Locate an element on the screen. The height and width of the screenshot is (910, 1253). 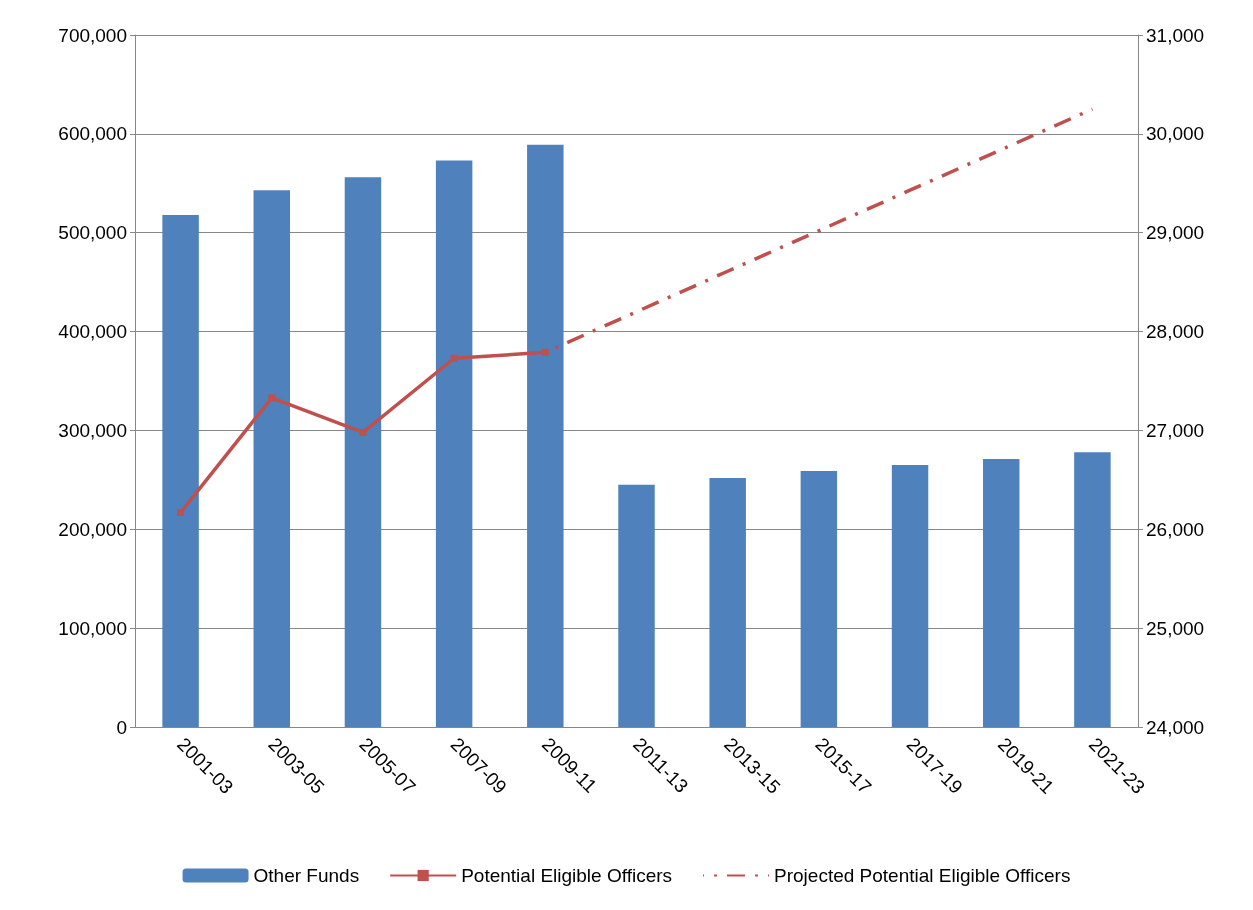
y2-tick-label: 29,000 is located at coordinates (1175, 233).